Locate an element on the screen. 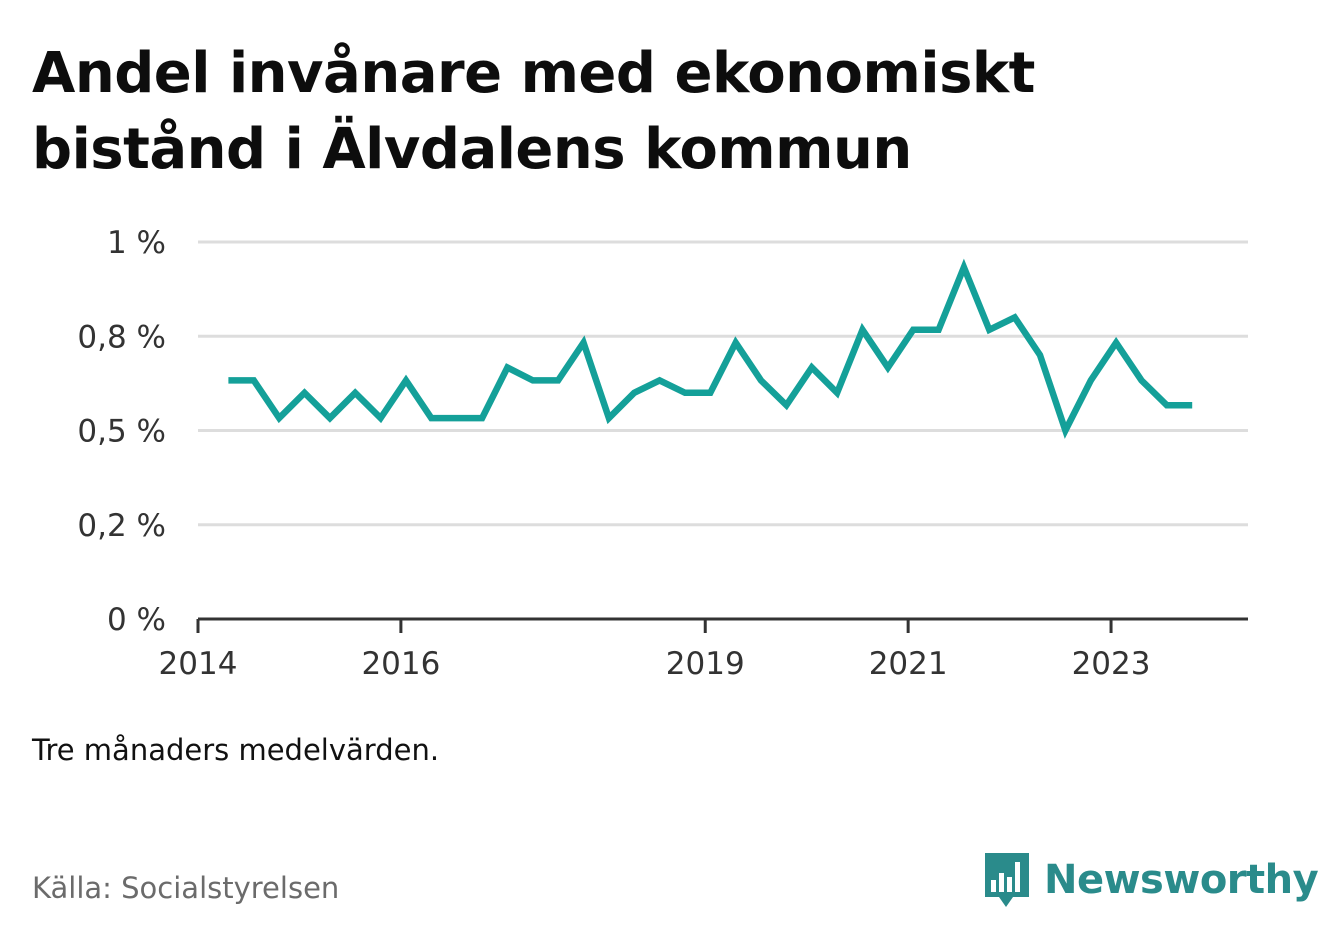 The height and width of the screenshot is (939, 1322). chart-title-line-2: bistånd i Älvdalens kommun is located at coordinates (472, 149).